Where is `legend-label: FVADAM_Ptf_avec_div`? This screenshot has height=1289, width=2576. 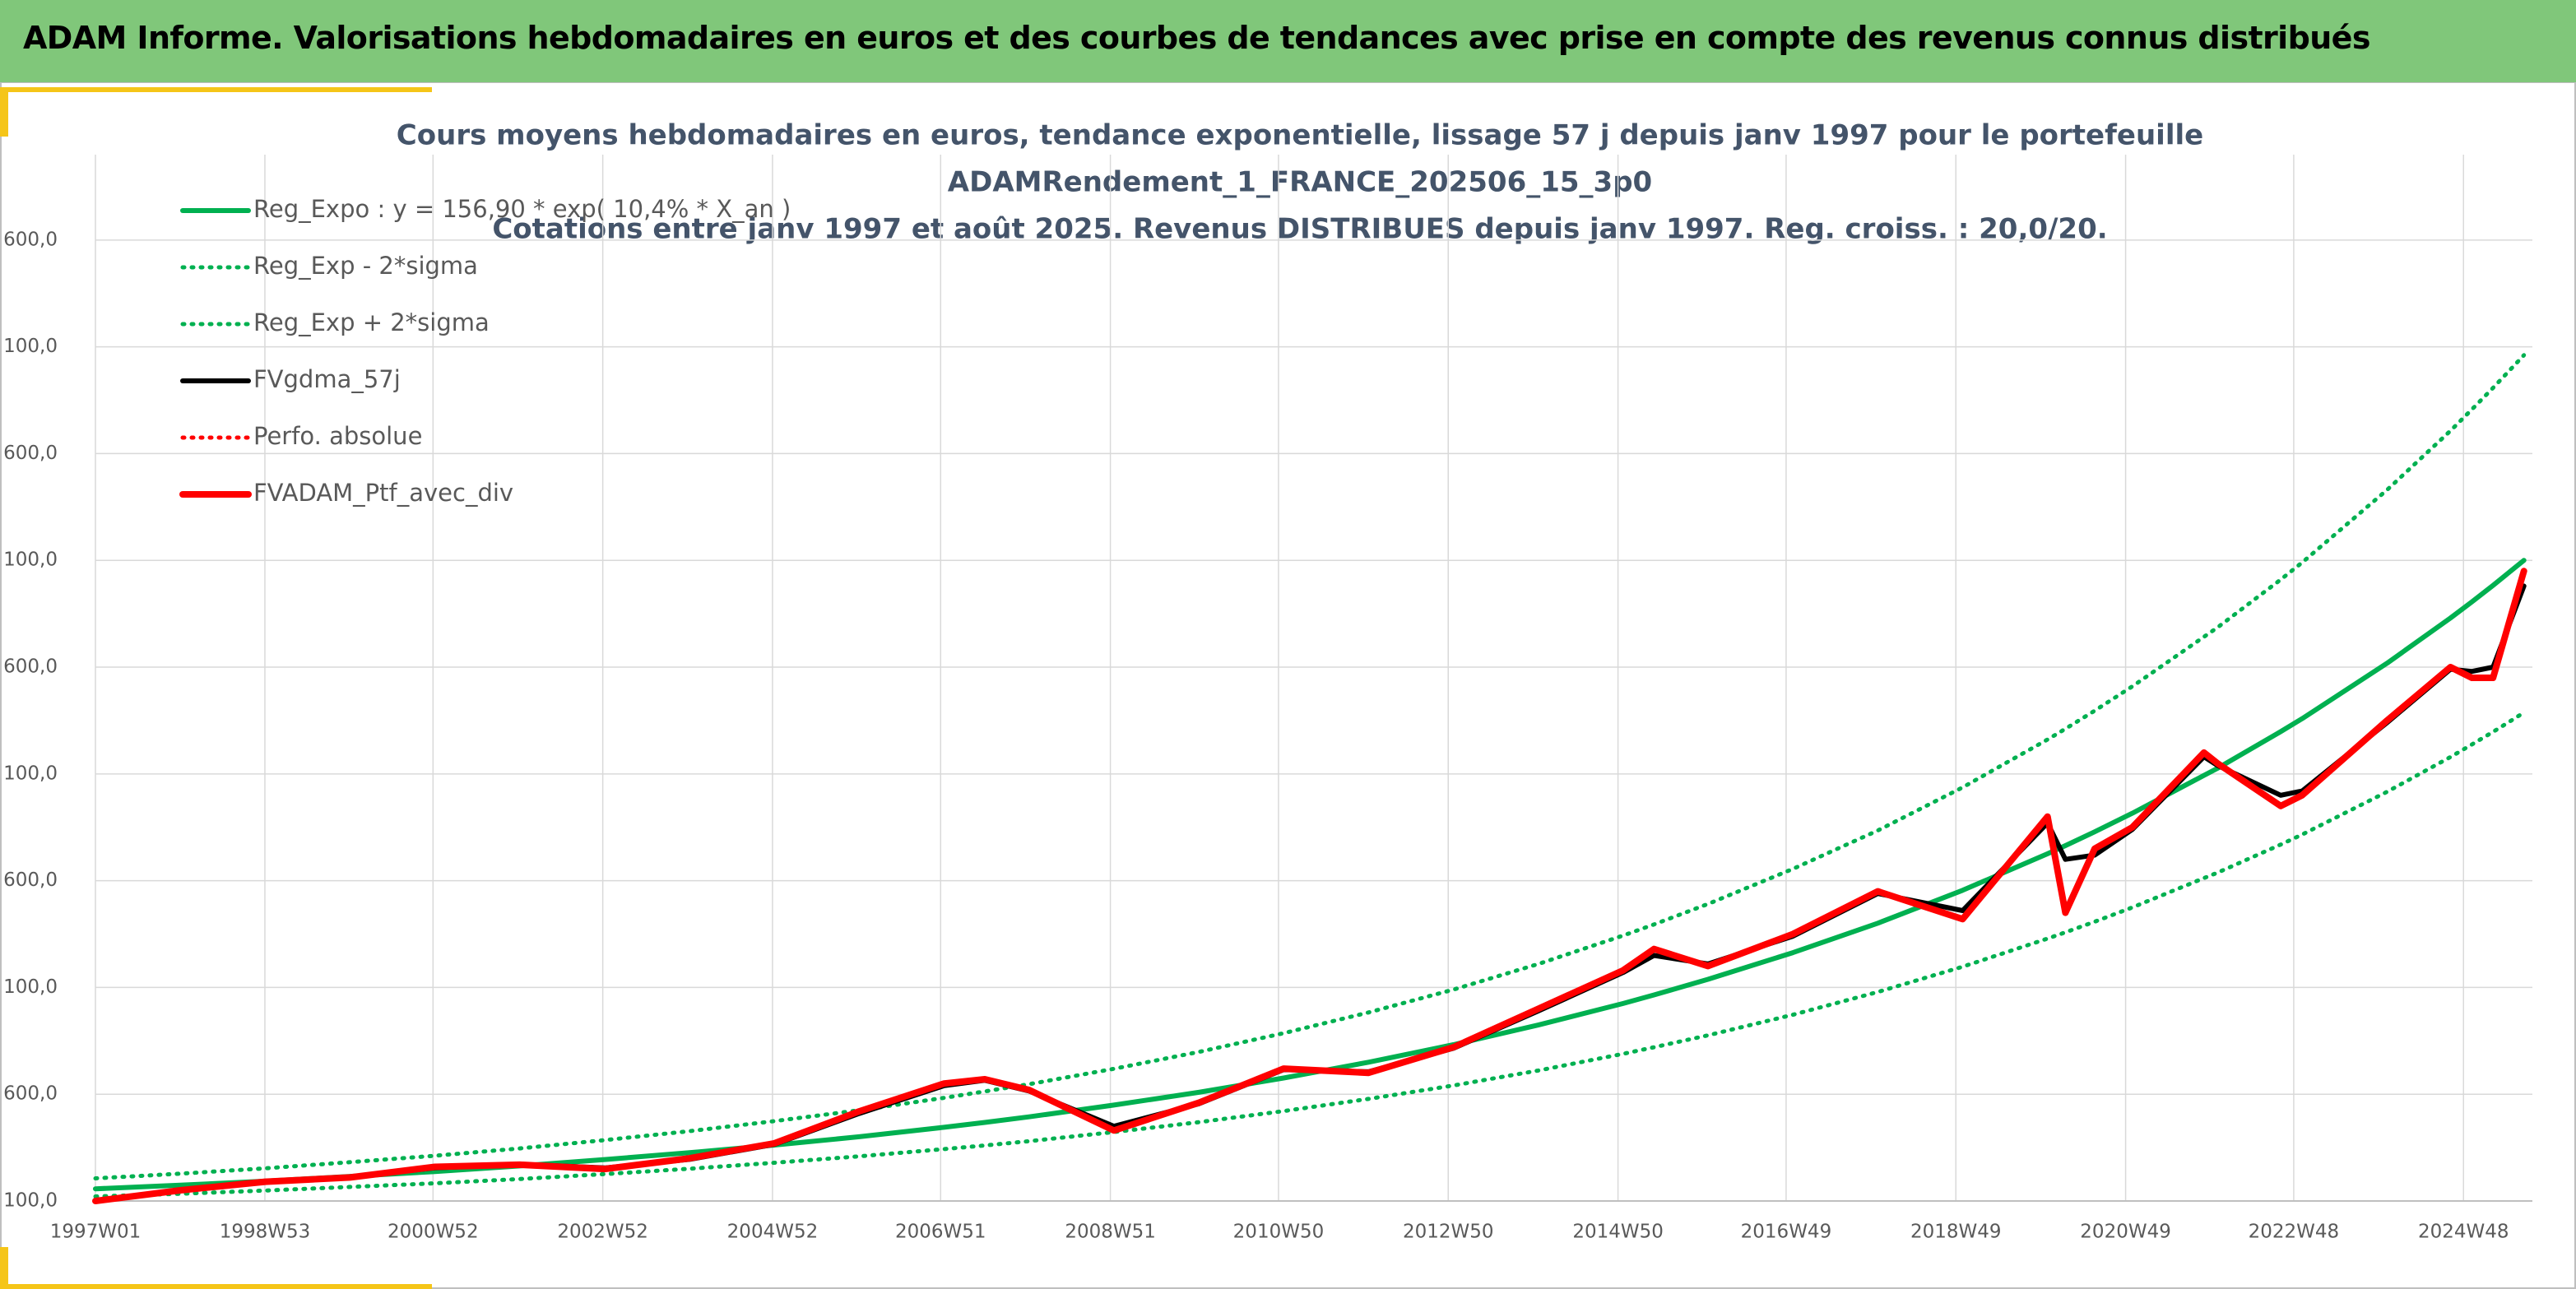
legend-label: FVADAM_Ptf_avec_div is located at coordinates (383, 493).